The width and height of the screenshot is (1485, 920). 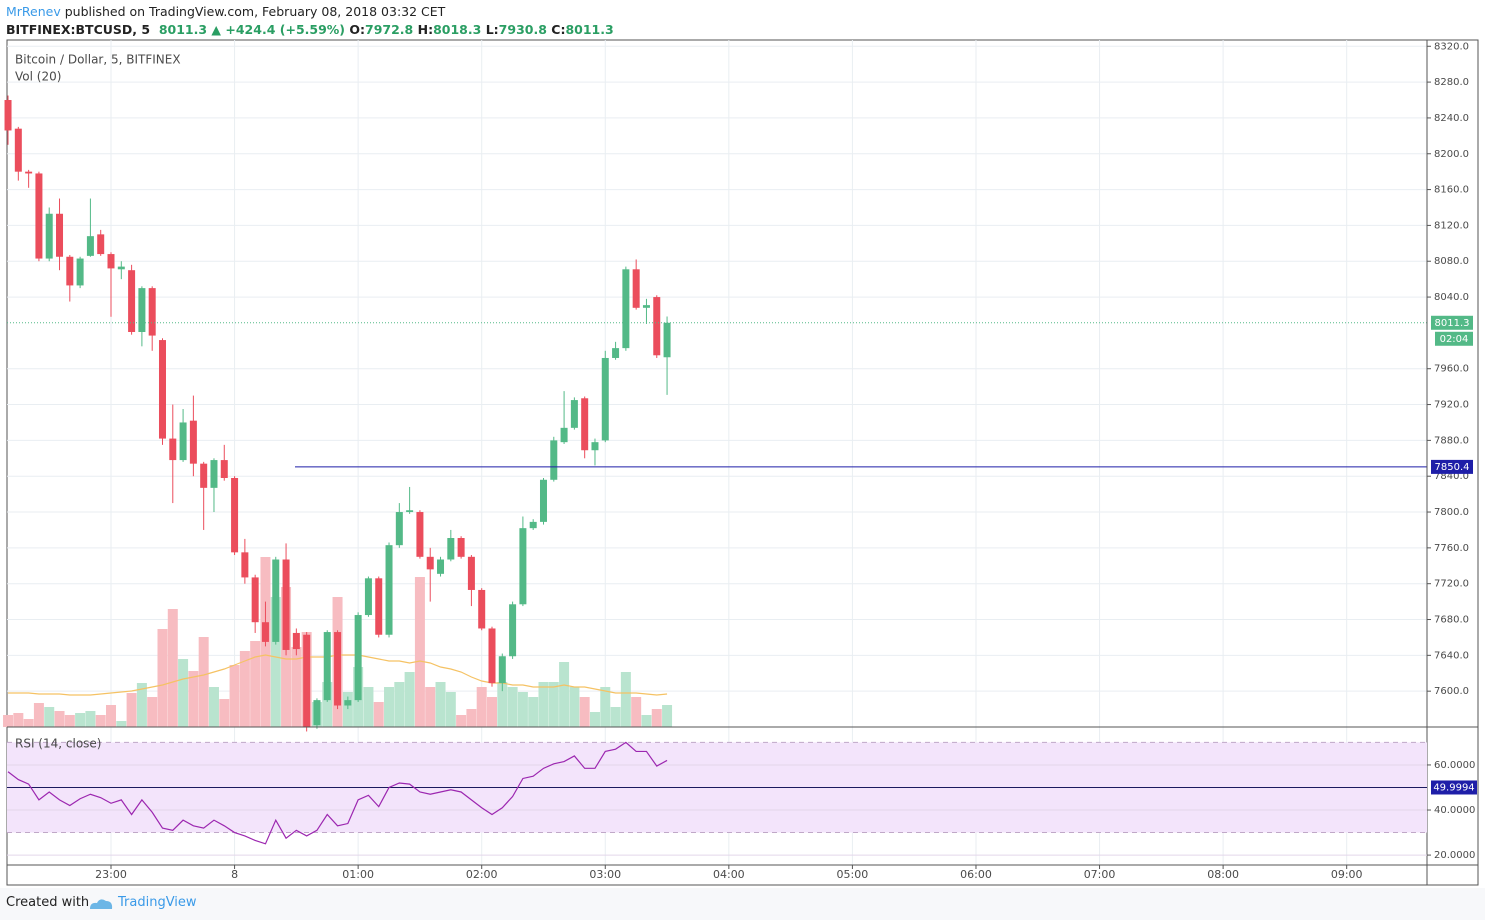 I want to click on last-price-tag, so click(x=1452, y=322).